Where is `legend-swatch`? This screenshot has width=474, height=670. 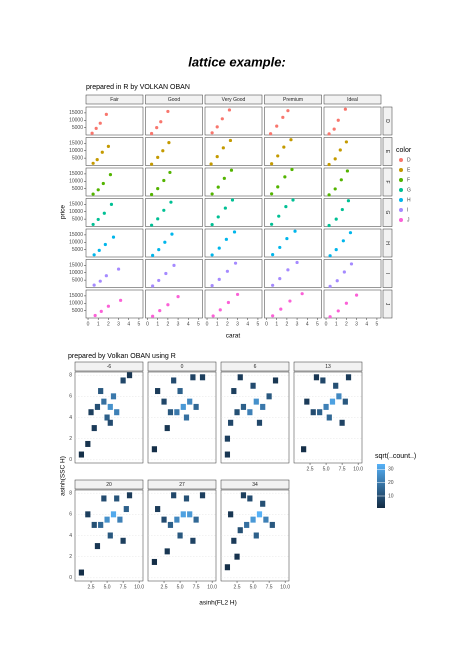
legend-swatch is located at coordinates (401, 200).